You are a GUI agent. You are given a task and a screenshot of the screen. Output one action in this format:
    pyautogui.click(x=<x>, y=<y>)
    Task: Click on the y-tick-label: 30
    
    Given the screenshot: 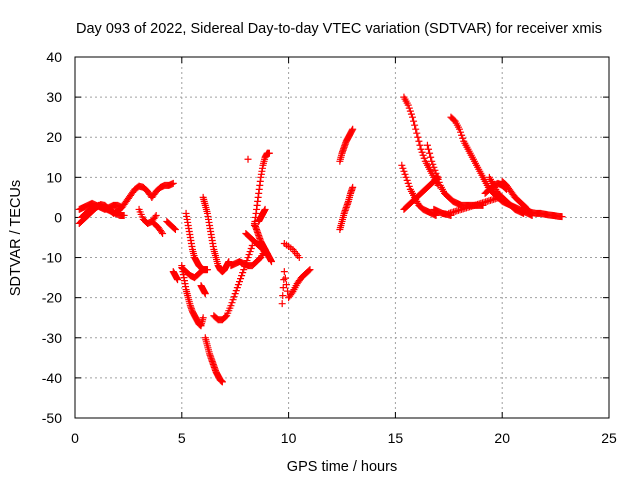 What is the action you would take?
    pyautogui.click(x=54, y=97)
    